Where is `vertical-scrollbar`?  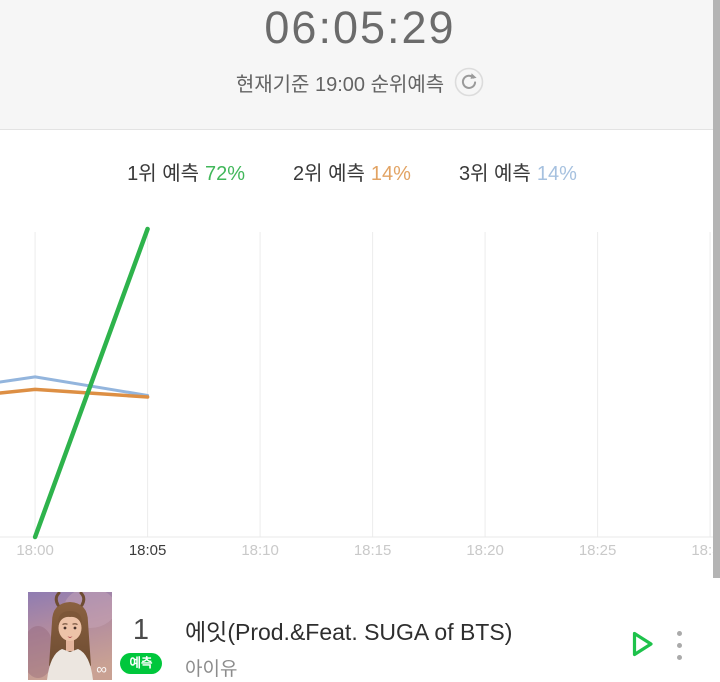 vertical-scrollbar is located at coordinates (716, 310).